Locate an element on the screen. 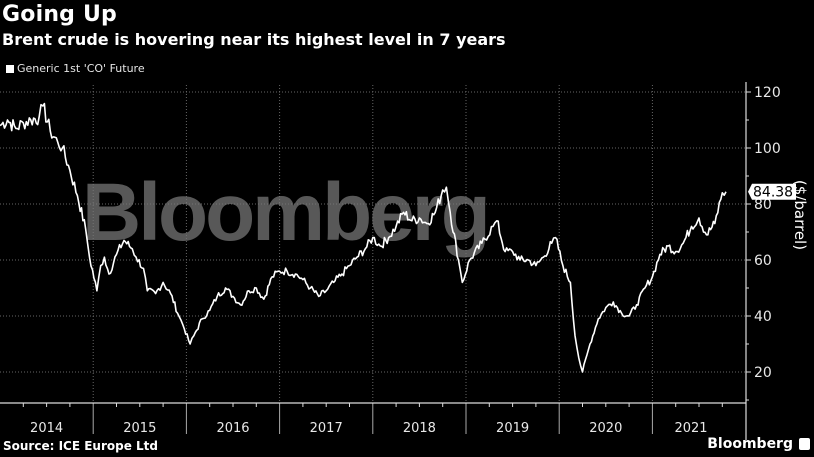  last-value-label: 84.38 is located at coordinates (772, 192).